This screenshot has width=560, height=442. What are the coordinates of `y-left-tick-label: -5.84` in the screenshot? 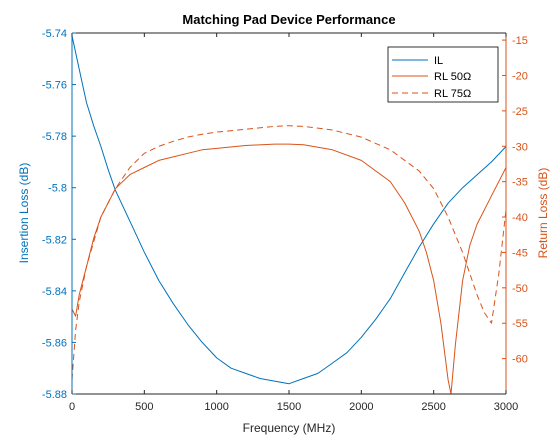 It's located at (54, 292).